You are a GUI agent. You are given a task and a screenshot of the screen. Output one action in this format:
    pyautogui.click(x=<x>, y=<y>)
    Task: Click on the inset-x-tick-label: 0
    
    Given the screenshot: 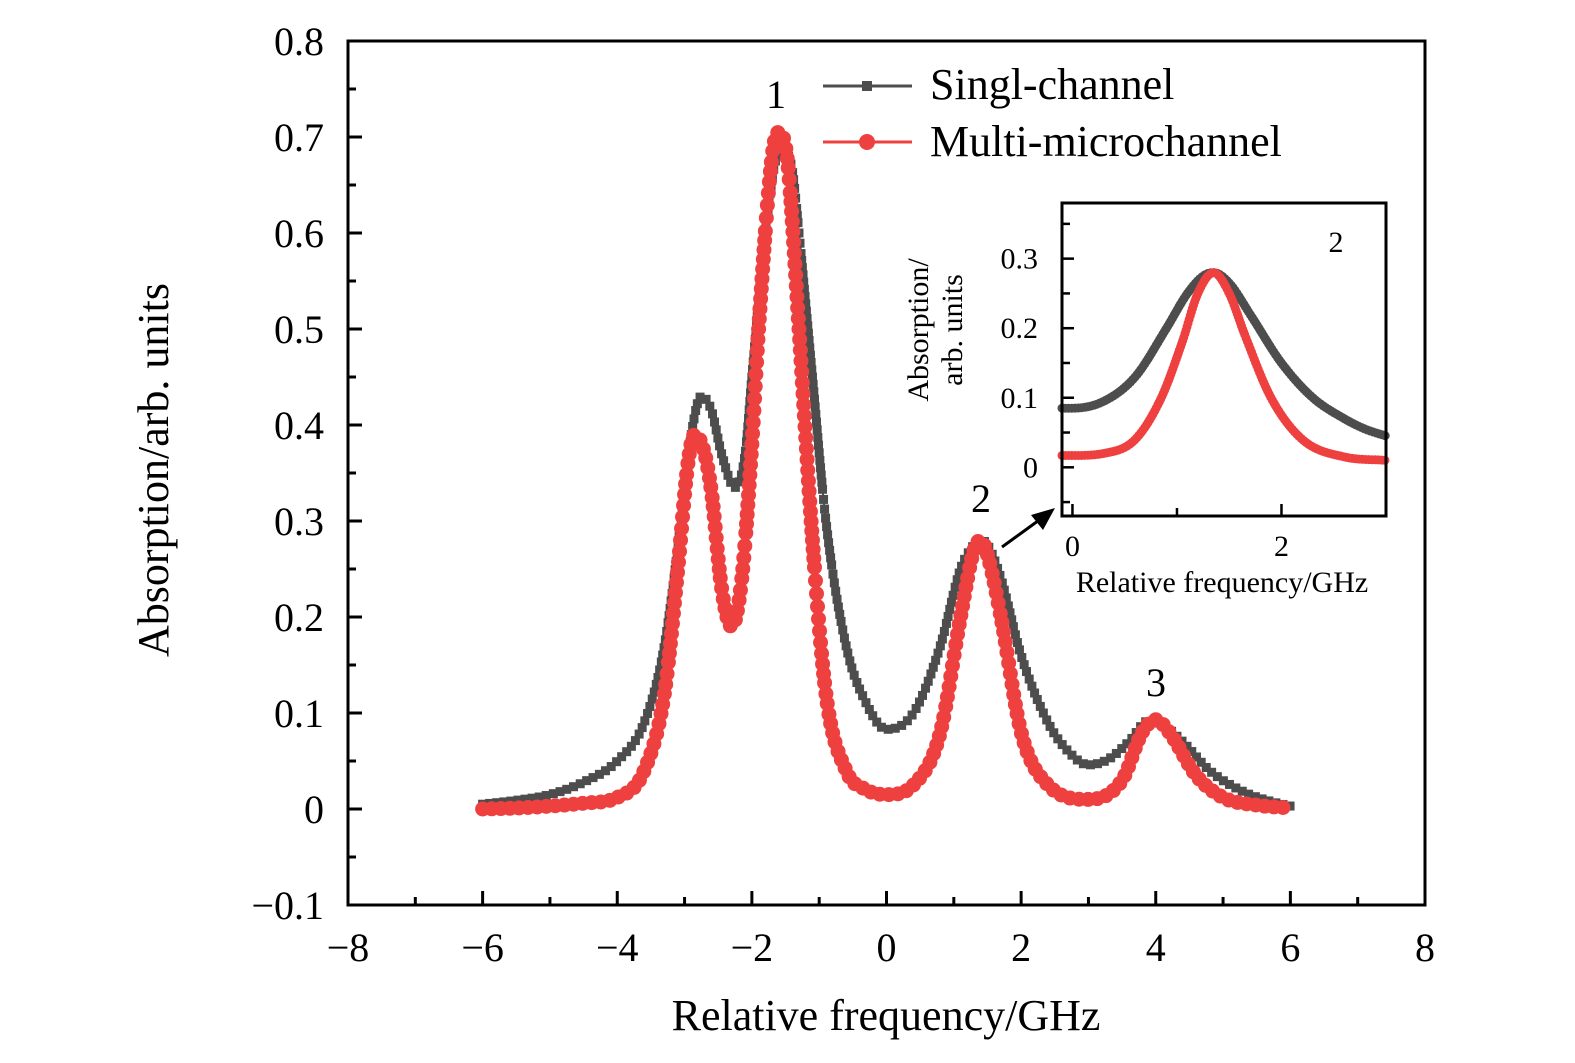 What is the action you would take?
    pyautogui.click(x=1072, y=546)
    